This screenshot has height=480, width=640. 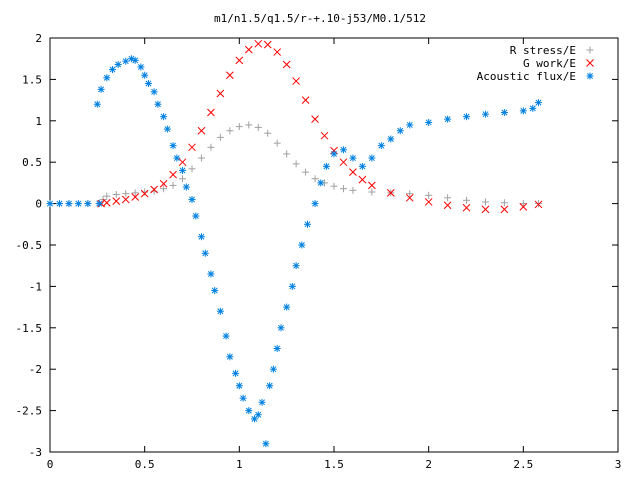 What do you see at coordinates (32, 162) in the screenshot?
I see `y-tick-label: 0.5` at bounding box center [32, 162].